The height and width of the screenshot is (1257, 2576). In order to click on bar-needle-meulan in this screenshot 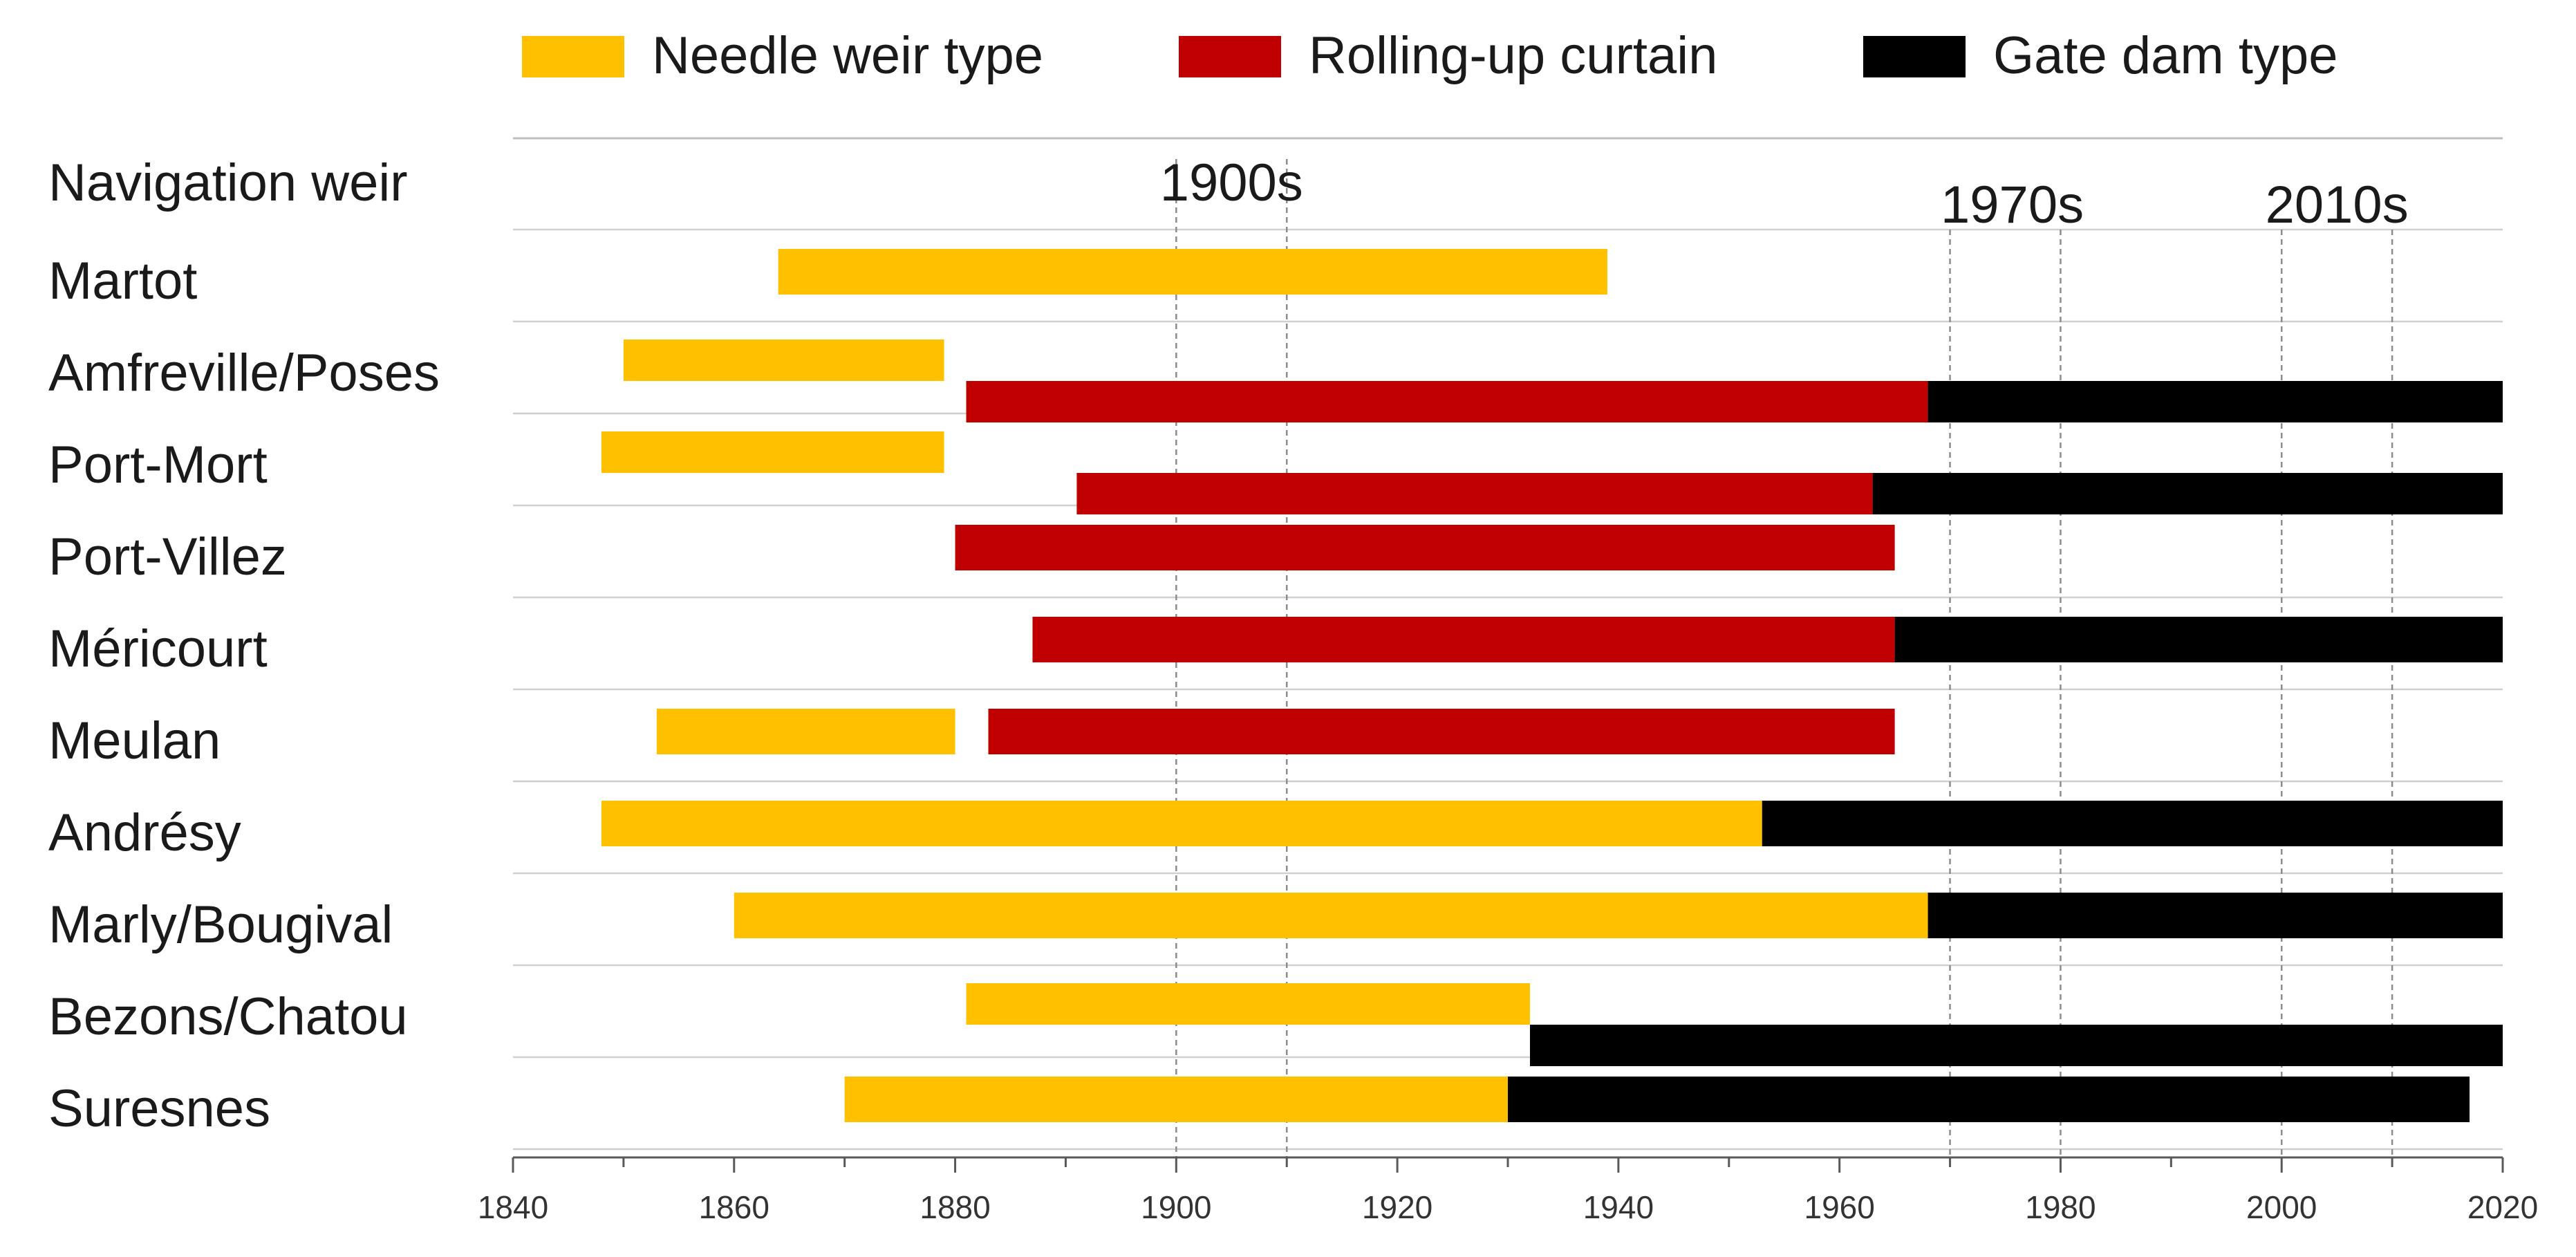, I will do `click(805, 731)`.